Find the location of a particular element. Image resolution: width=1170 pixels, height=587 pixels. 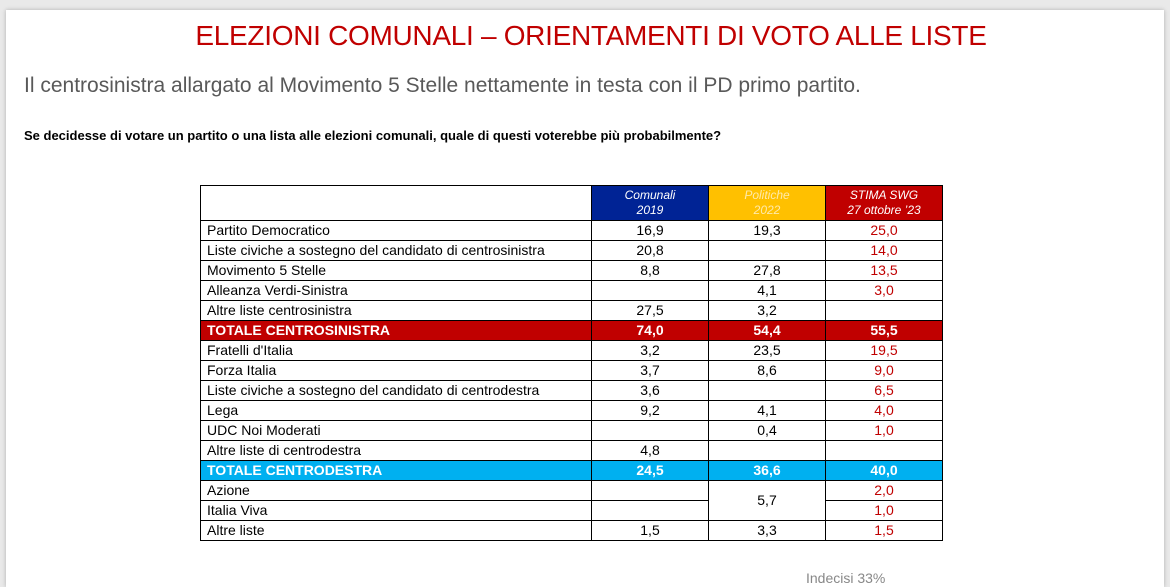

table-row: Azione 5,7 2,0 is located at coordinates (571, 500).